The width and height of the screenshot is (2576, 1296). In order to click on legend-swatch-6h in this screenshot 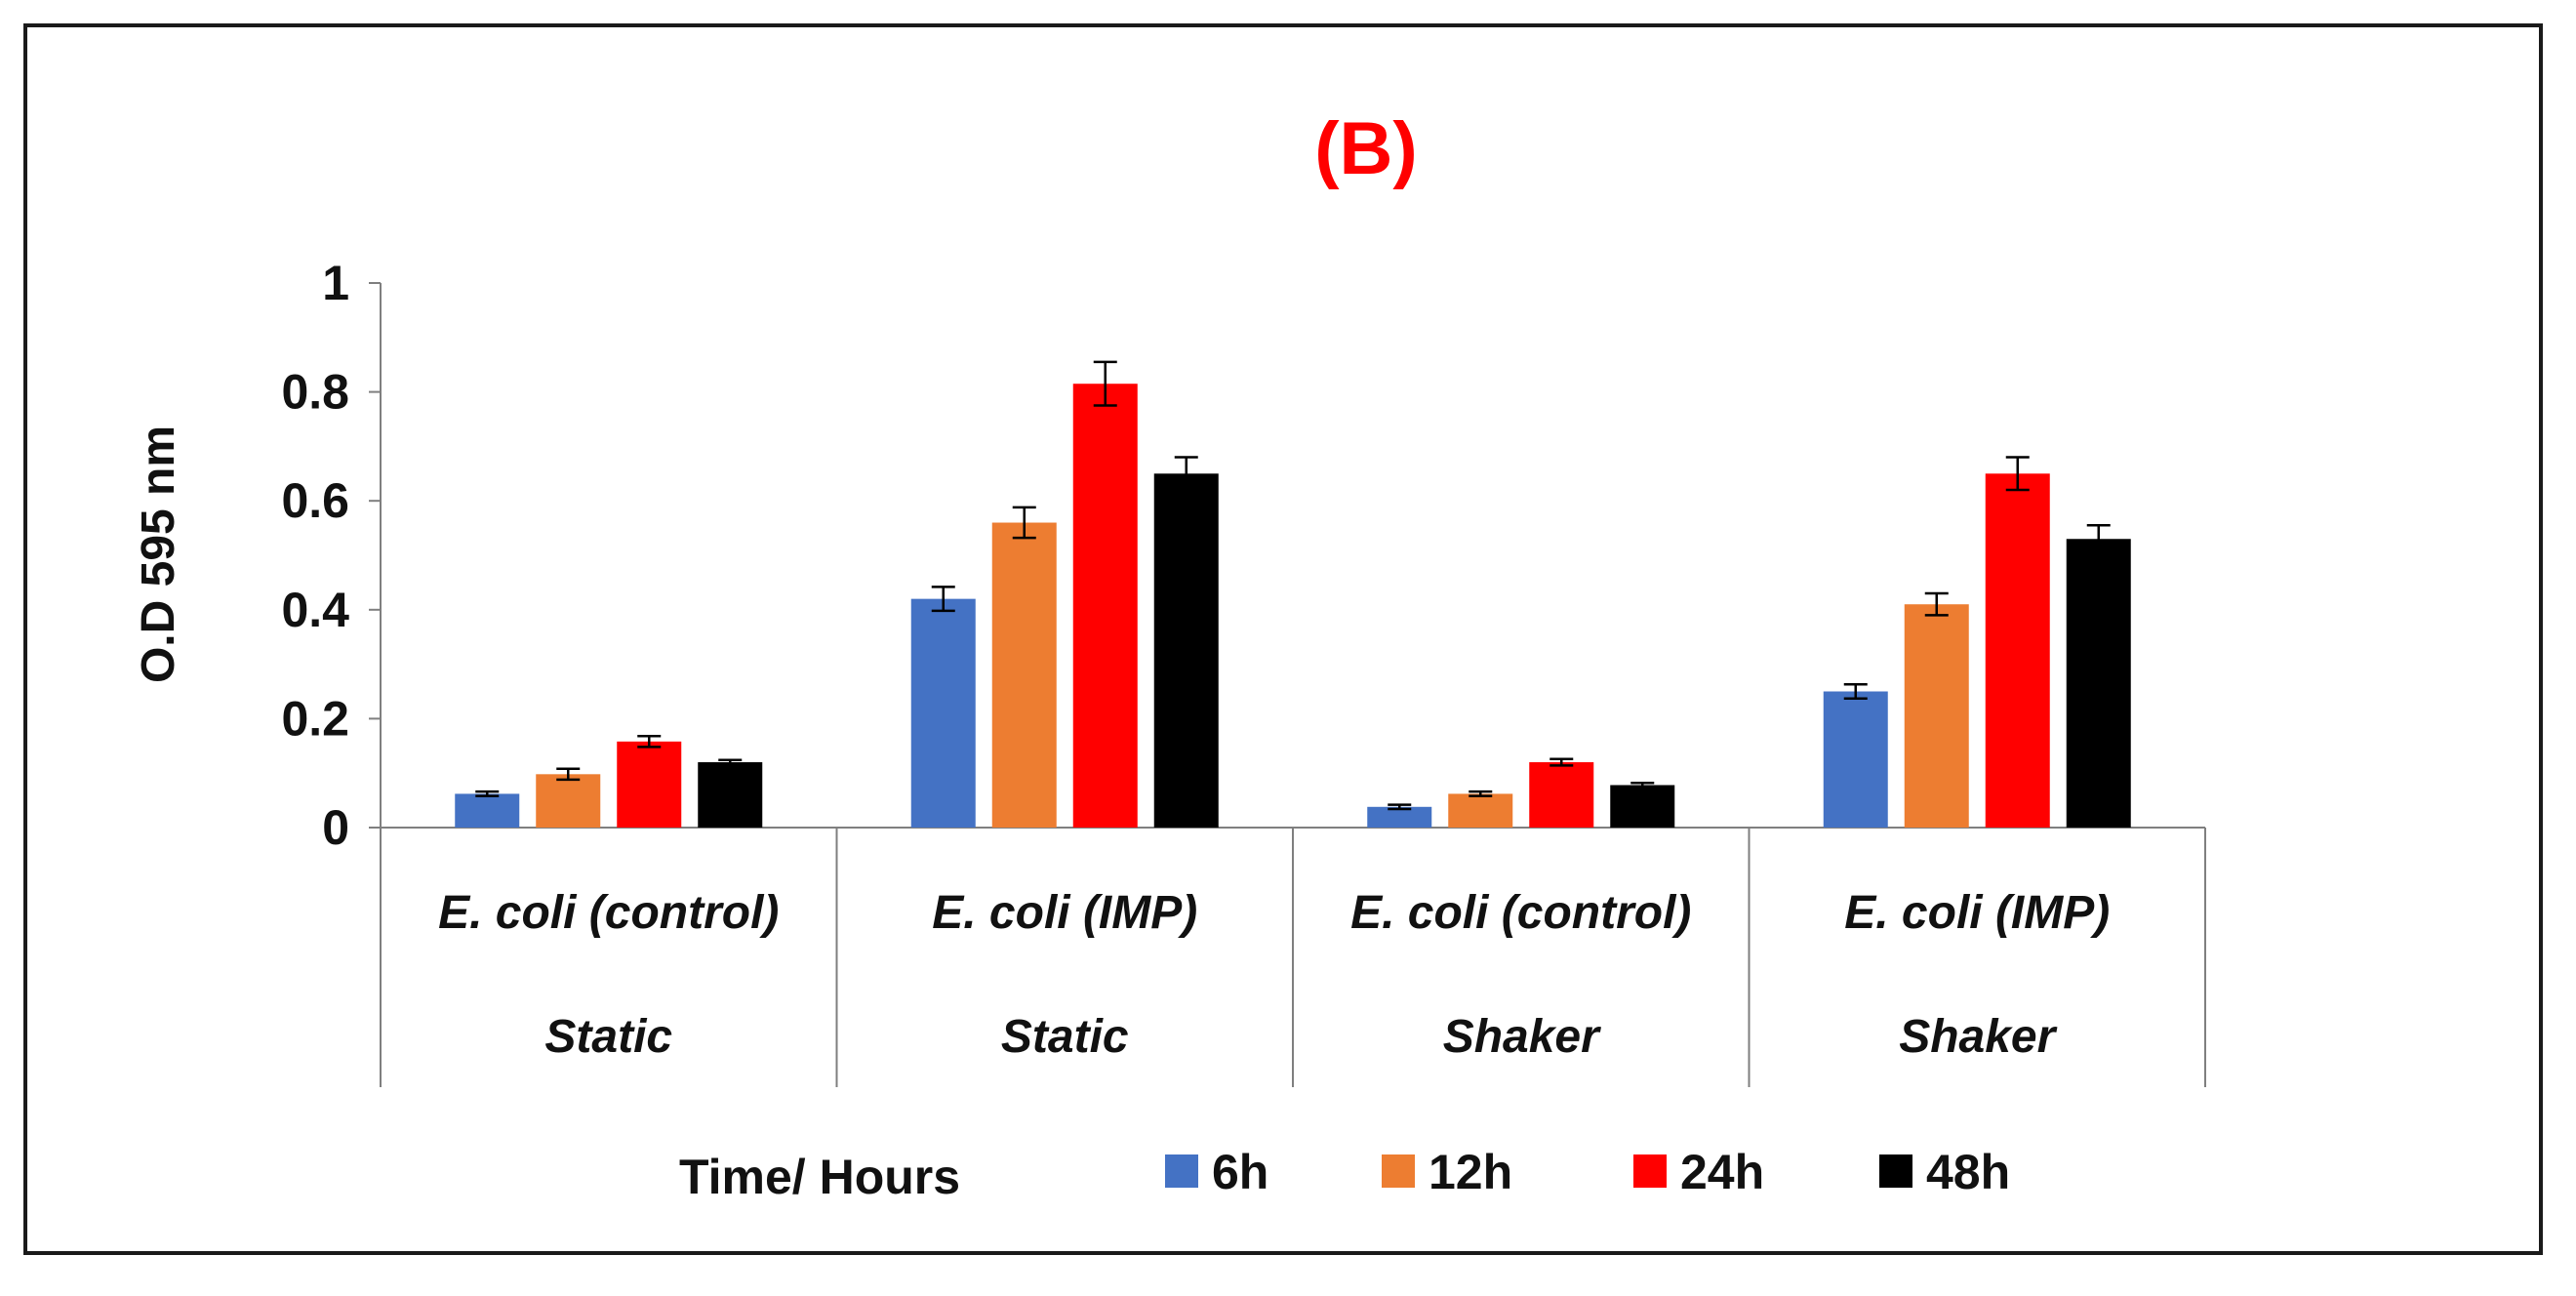, I will do `click(1181, 1171)`.